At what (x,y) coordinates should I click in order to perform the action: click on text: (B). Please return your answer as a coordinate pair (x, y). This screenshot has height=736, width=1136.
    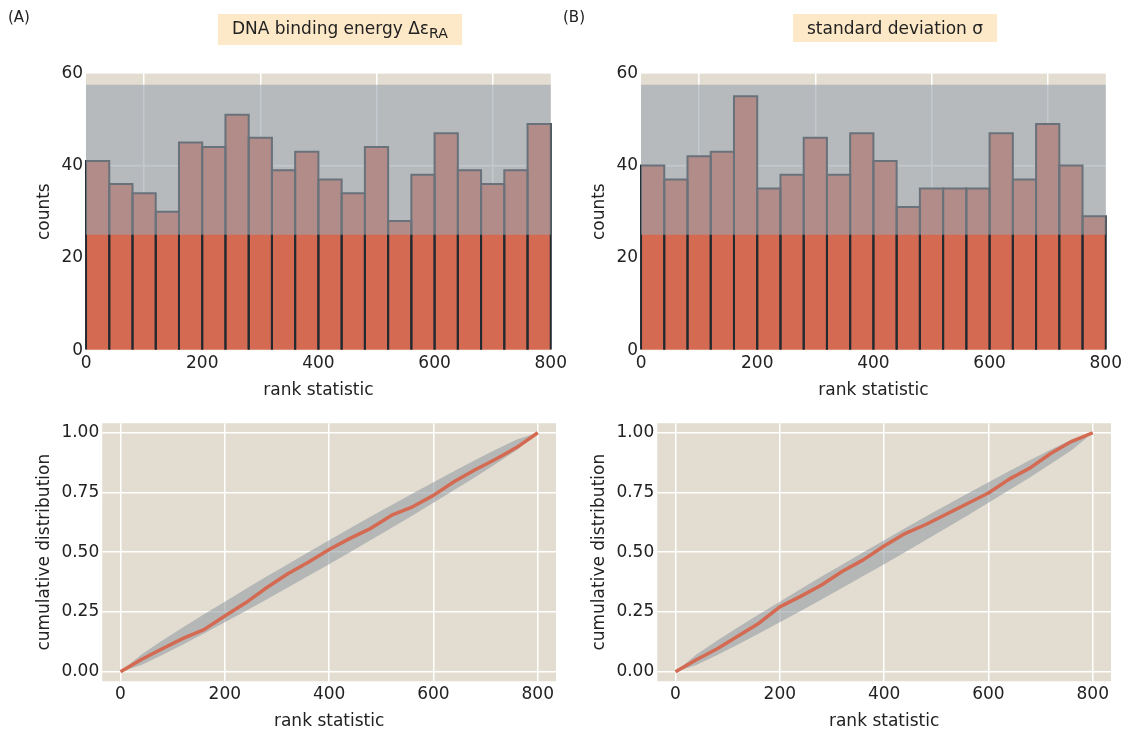
    Looking at the image, I should click on (574, 17).